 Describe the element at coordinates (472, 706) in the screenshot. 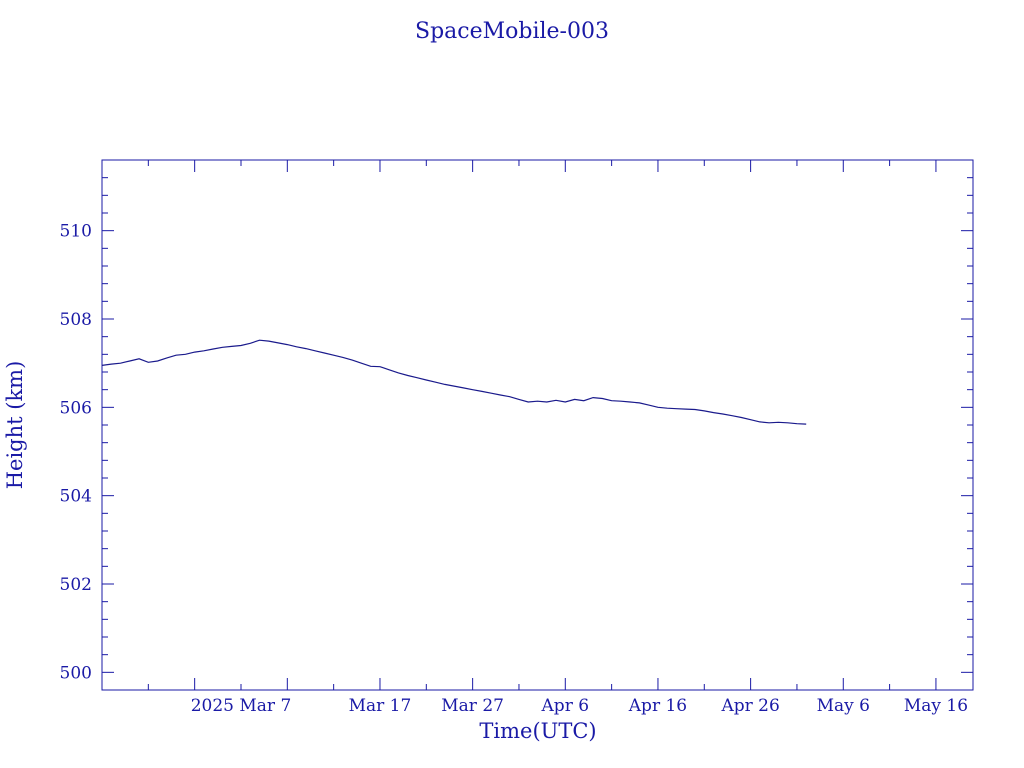

I see `x-tick-label: Mar 27` at that location.